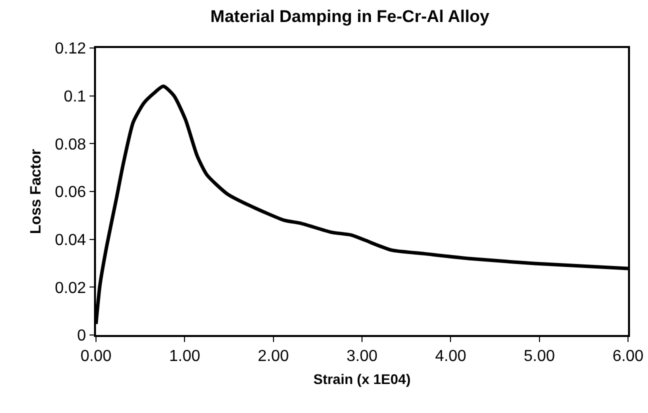 This screenshot has width=648, height=413. What do you see at coordinates (450, 356) in the screenshot?
I see `x-tick-label: 4.00` at bounding box center [450, 356].